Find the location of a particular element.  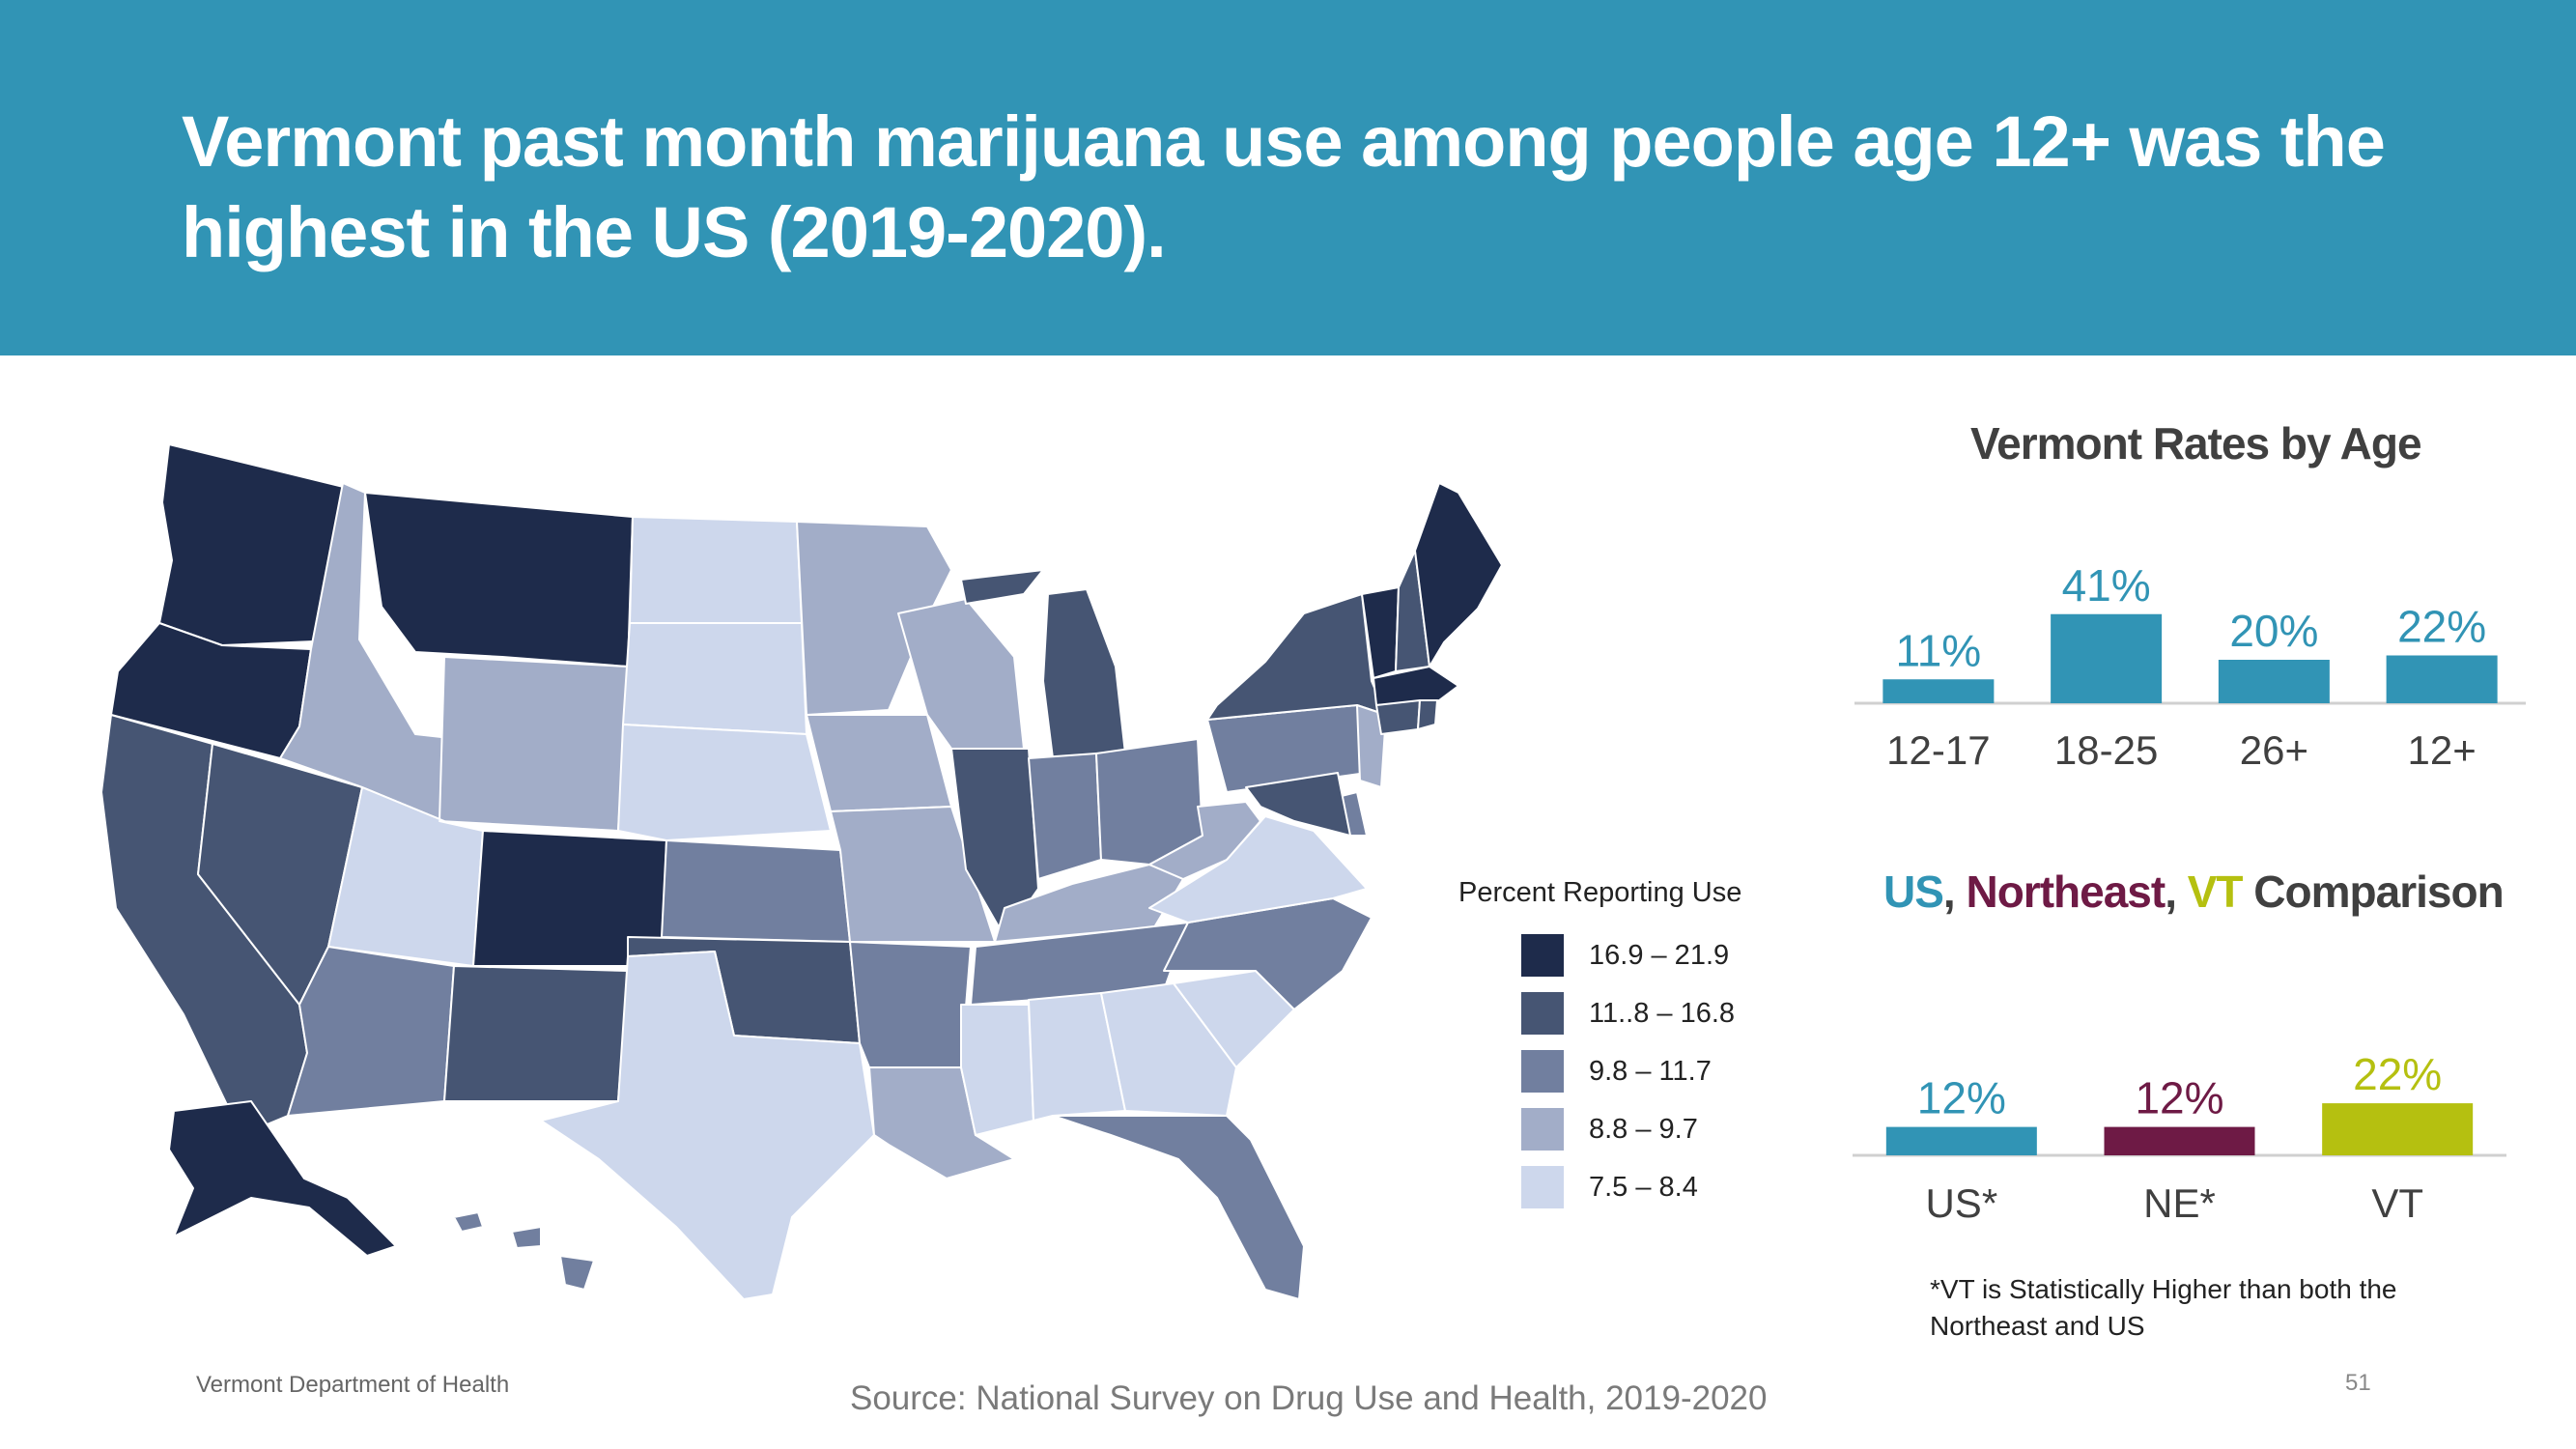

state-NY is located at coordinates (1296, 657).